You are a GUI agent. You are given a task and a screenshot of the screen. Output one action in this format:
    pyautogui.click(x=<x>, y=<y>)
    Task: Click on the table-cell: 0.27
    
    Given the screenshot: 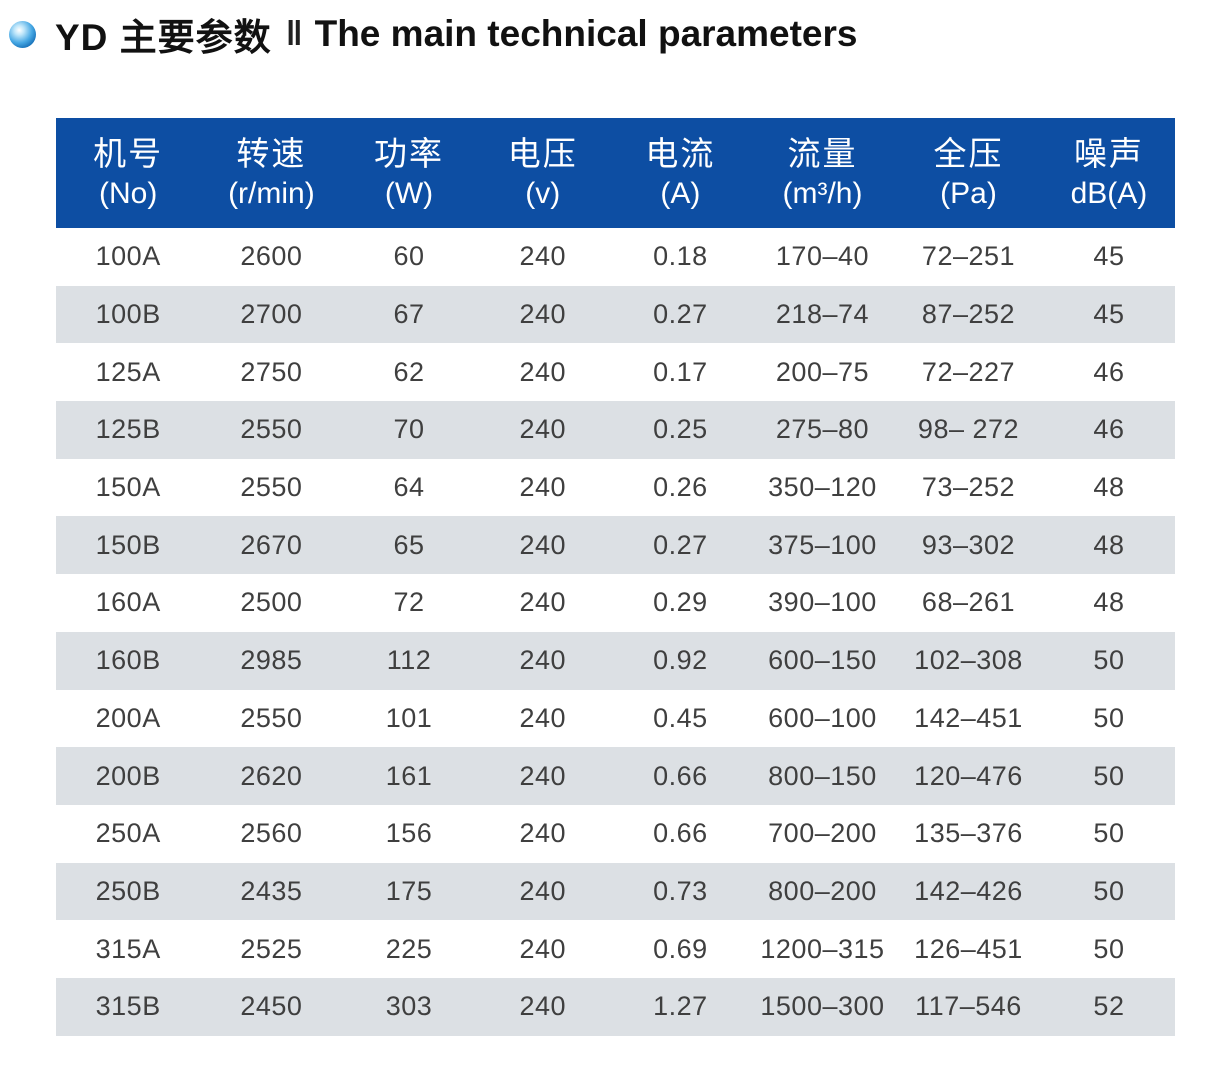 What is the action you would take?
    pyautogui.click(x=680, y=544)
    